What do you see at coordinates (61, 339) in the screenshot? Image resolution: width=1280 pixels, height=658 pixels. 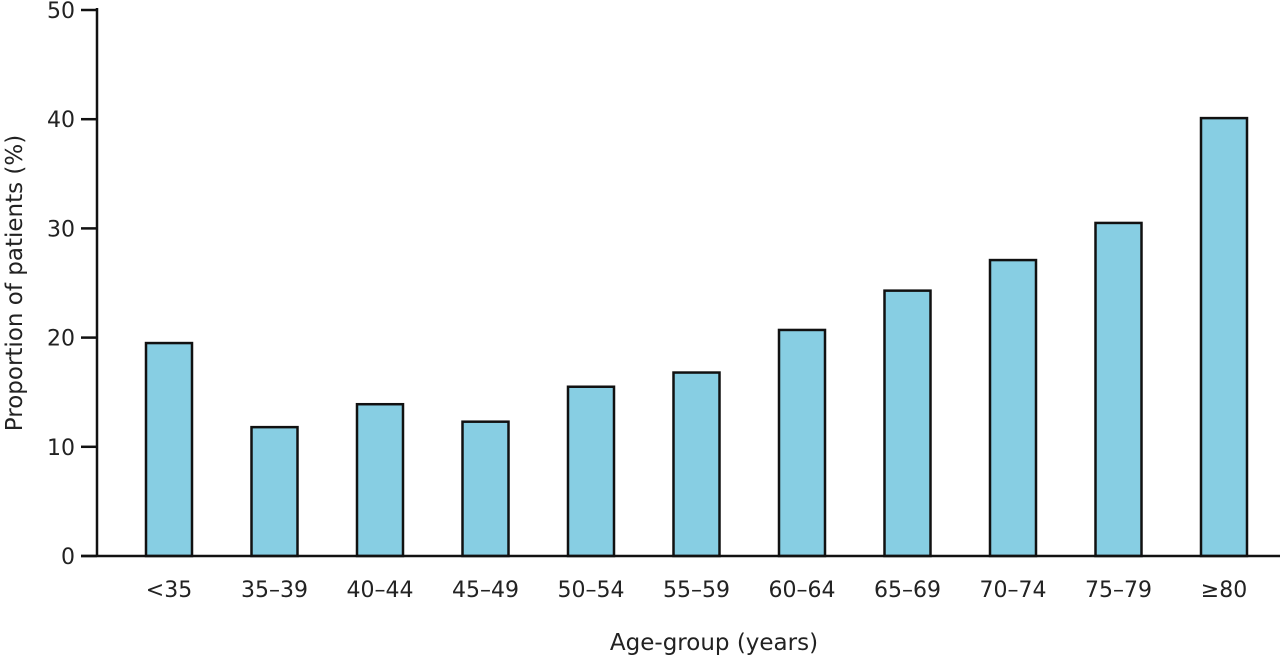 I see `y-tick-label: 20` at bounding box center [61, 339].